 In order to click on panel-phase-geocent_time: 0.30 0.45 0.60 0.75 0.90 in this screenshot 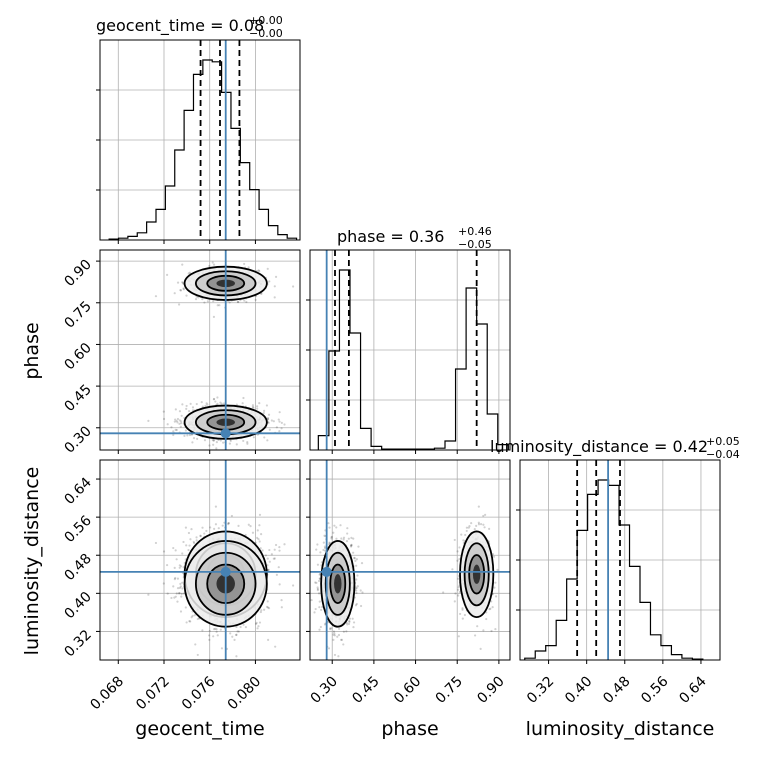, I will do `click(181, 353)`.